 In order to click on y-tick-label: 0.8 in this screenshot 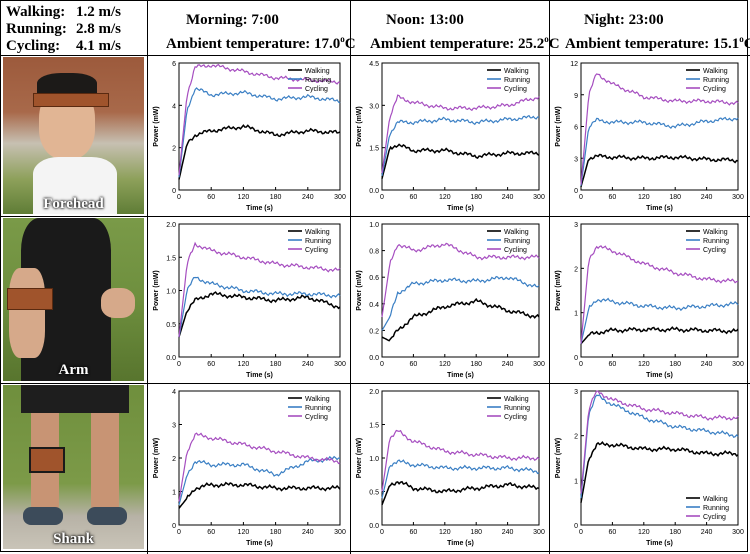, I will do `click(374, 252)`.